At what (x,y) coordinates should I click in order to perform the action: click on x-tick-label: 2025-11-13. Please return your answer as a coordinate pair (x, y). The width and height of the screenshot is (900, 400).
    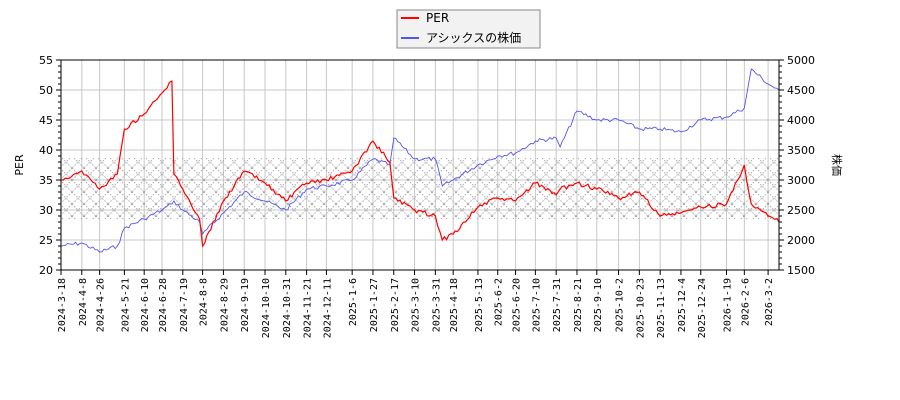
    Looking at the image, I should click on (661, 308).